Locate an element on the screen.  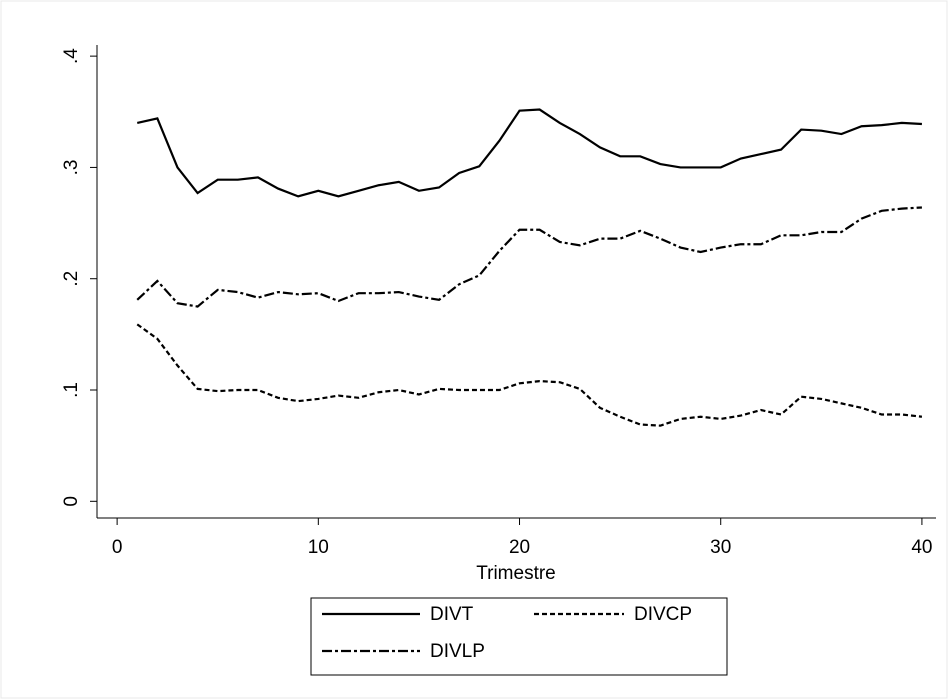
x-tick-label: 40 is located at coordinates (921, 547).